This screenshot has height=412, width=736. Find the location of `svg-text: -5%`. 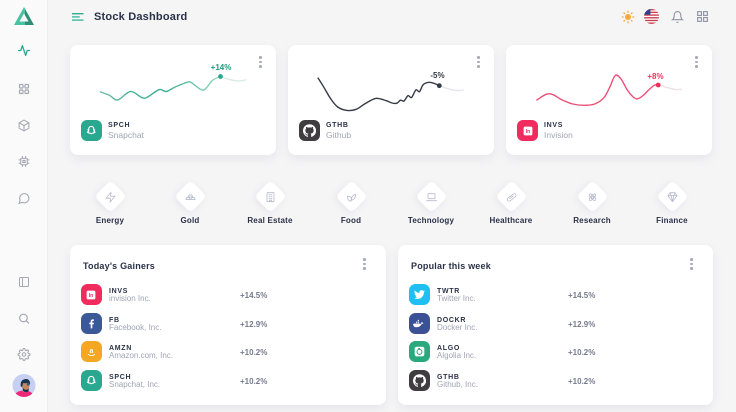

svg-text: -5% is located at coordinates (437, 75).